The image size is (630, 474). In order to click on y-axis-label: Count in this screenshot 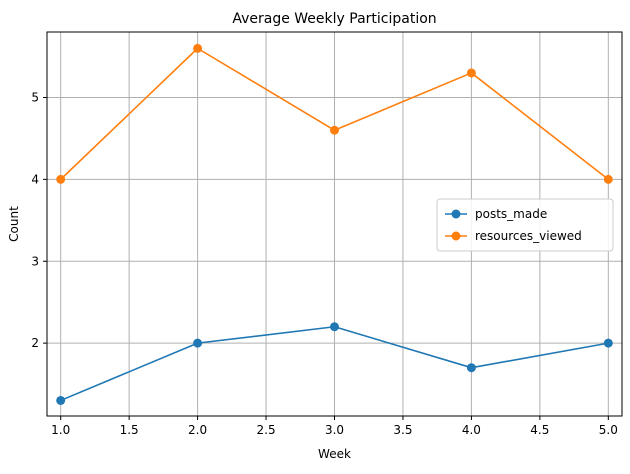, I will do `click(14, 224)`.